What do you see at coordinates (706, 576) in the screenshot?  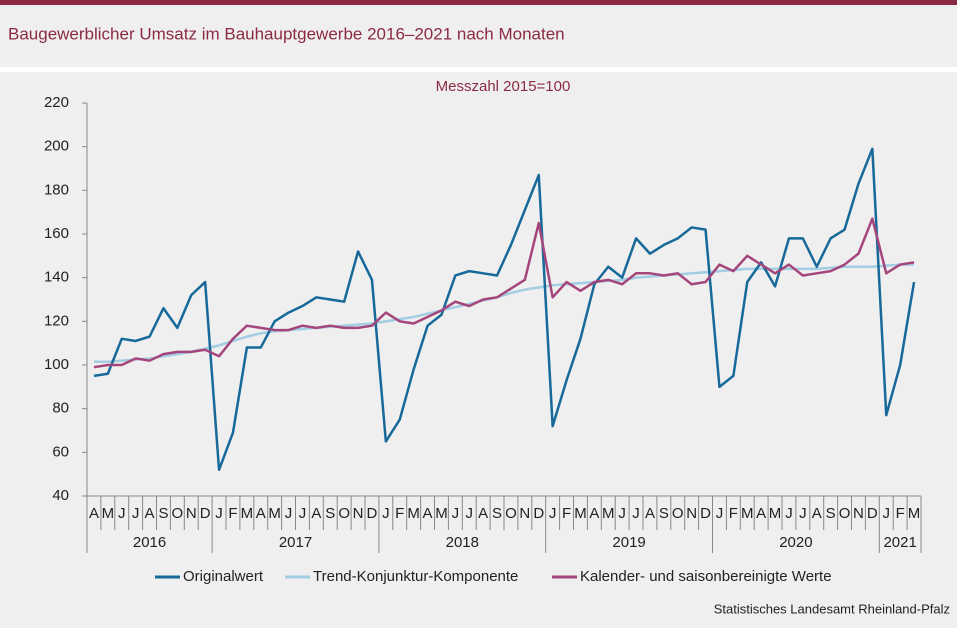 I see `legend-label: Kalender- und saisonbereinigte Werte` at bounding box center [706, 576].